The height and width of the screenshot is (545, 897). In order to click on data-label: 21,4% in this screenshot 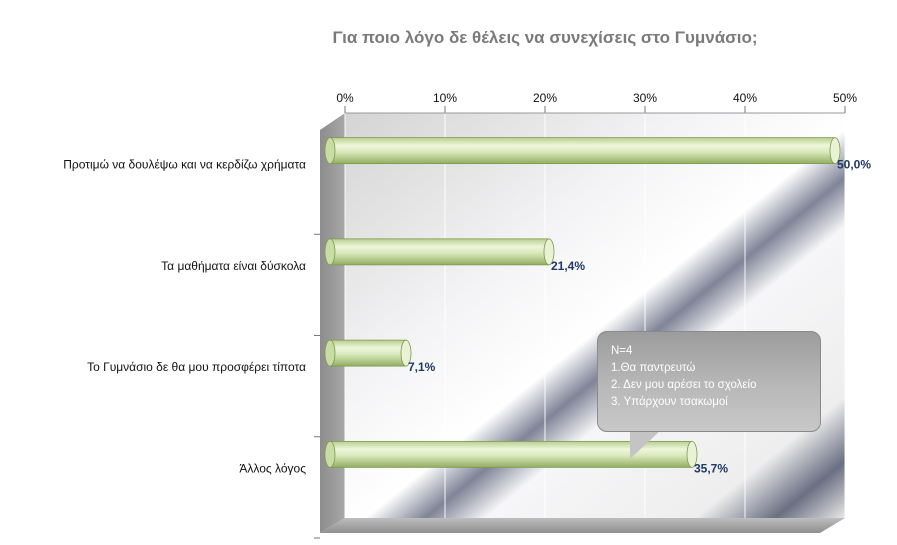, I will do `click(568, 266)`.